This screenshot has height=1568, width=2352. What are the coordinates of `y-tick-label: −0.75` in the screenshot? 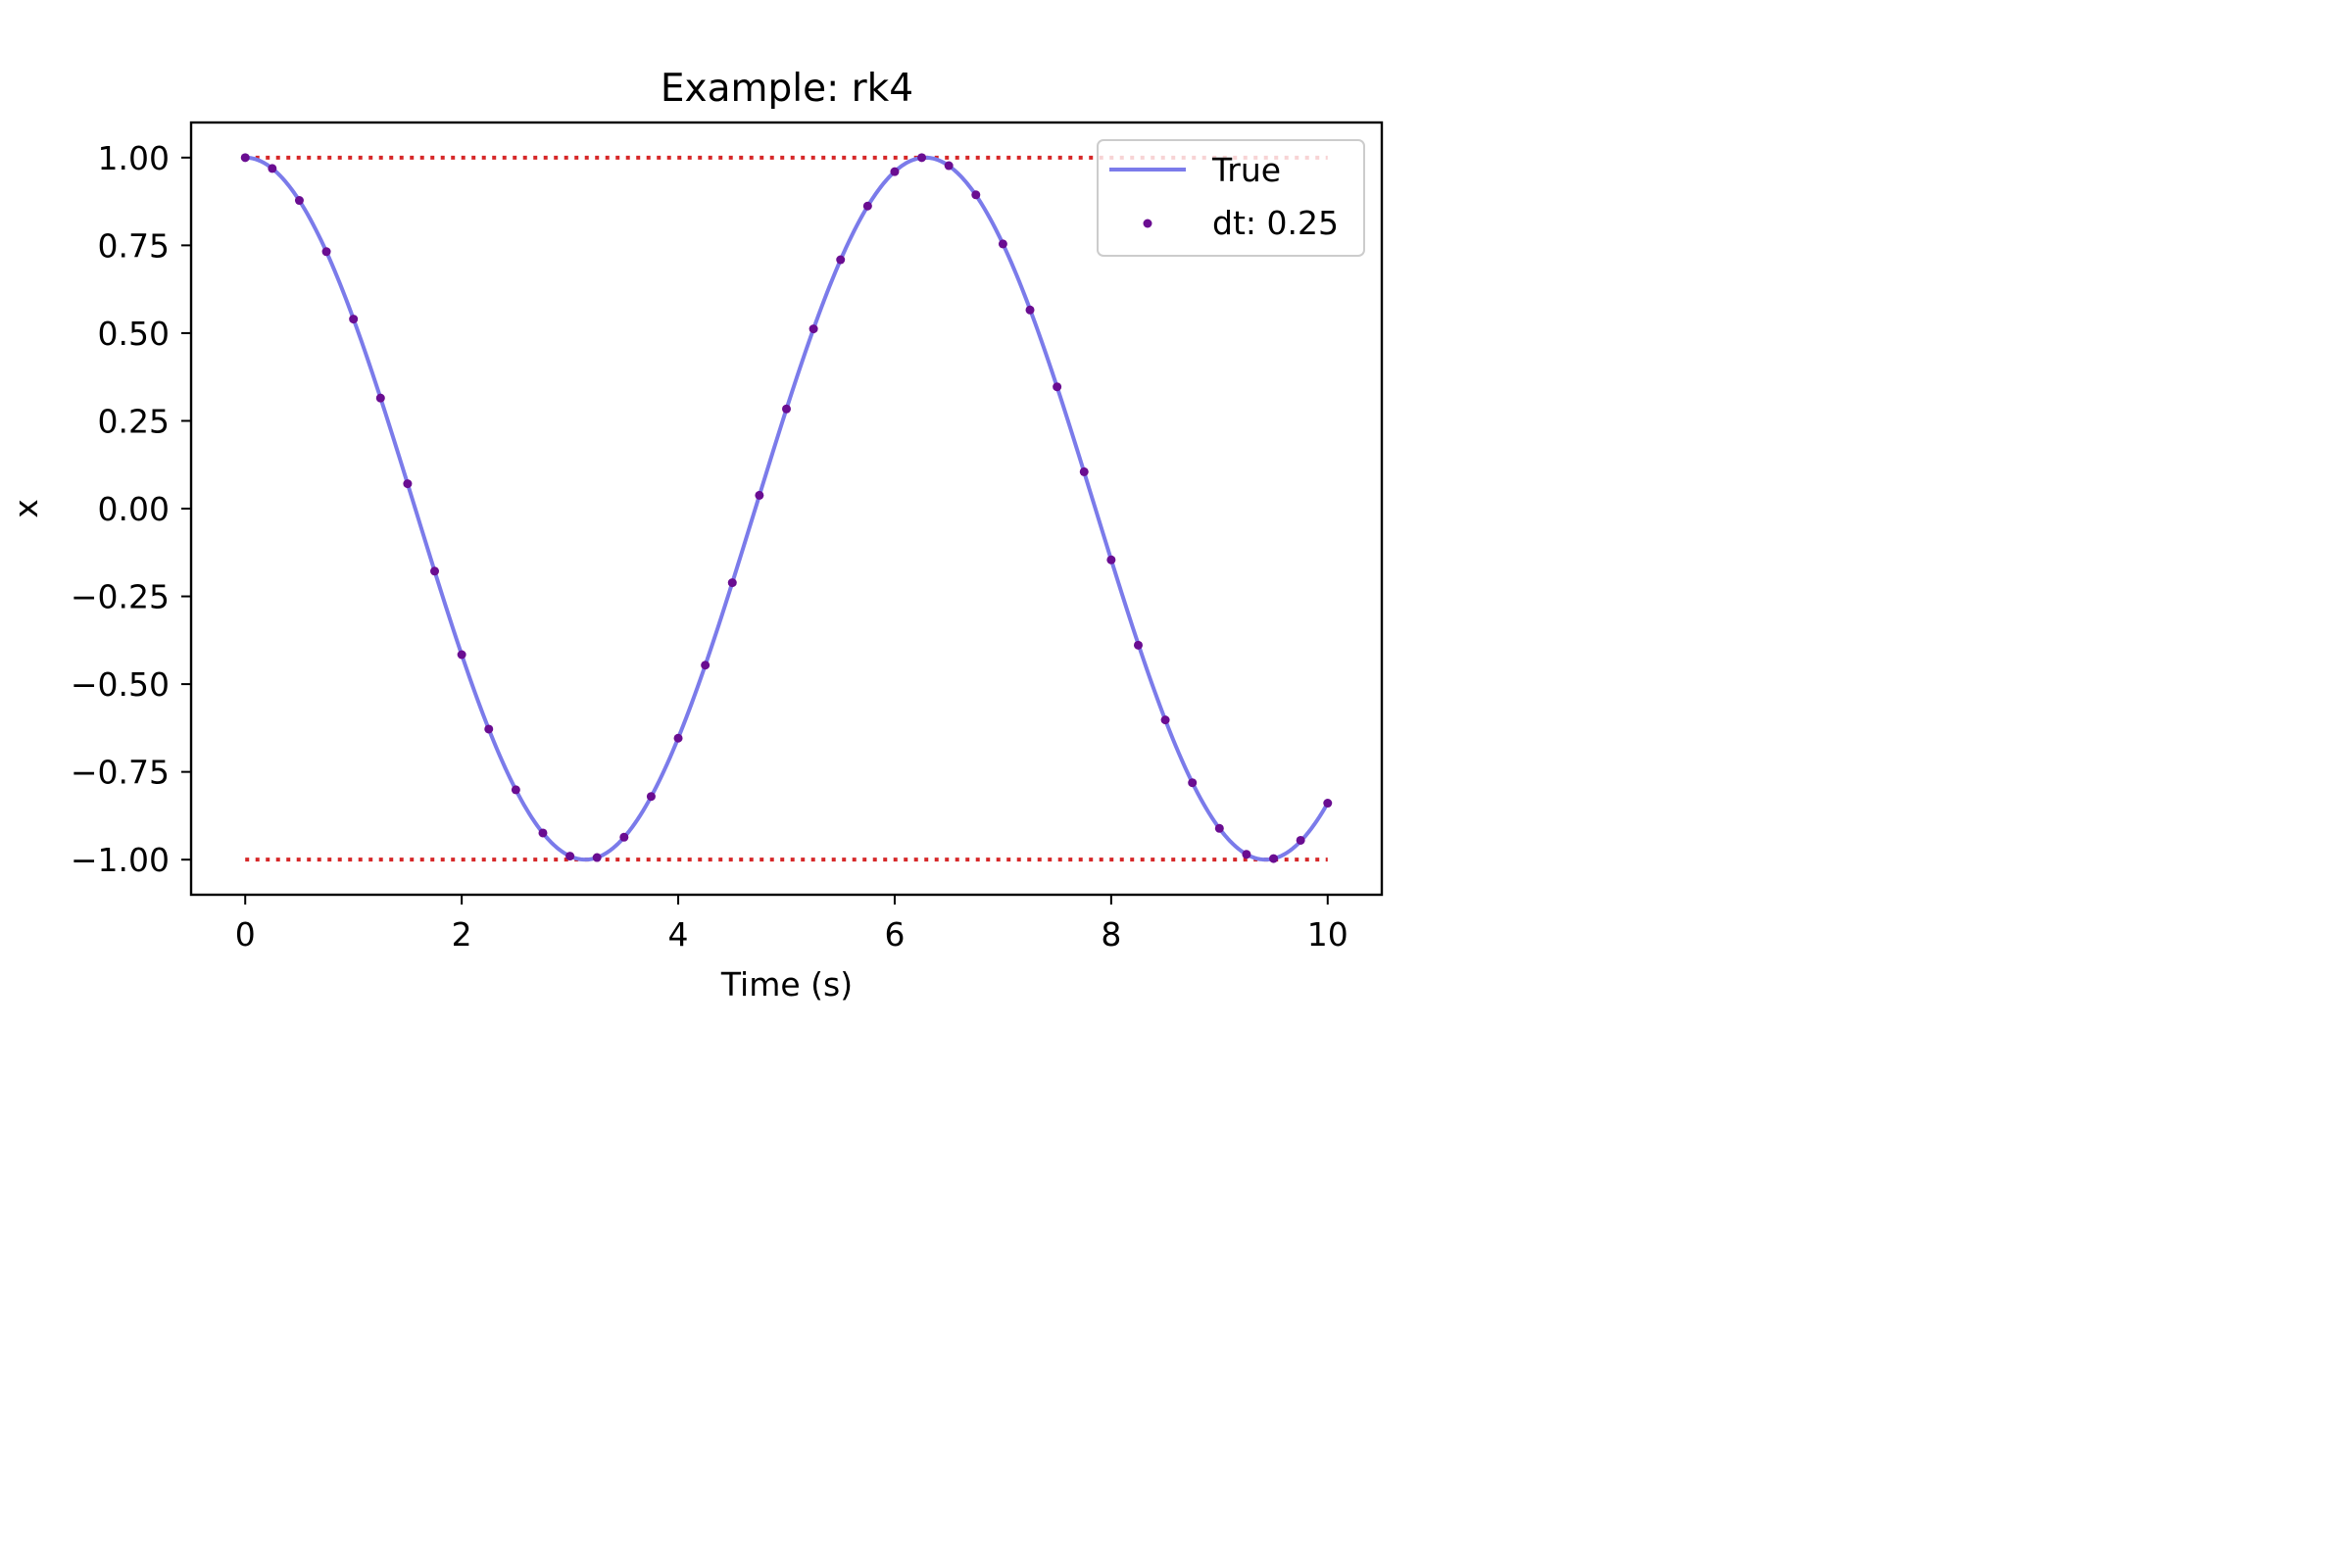 It's located at (120, 773).